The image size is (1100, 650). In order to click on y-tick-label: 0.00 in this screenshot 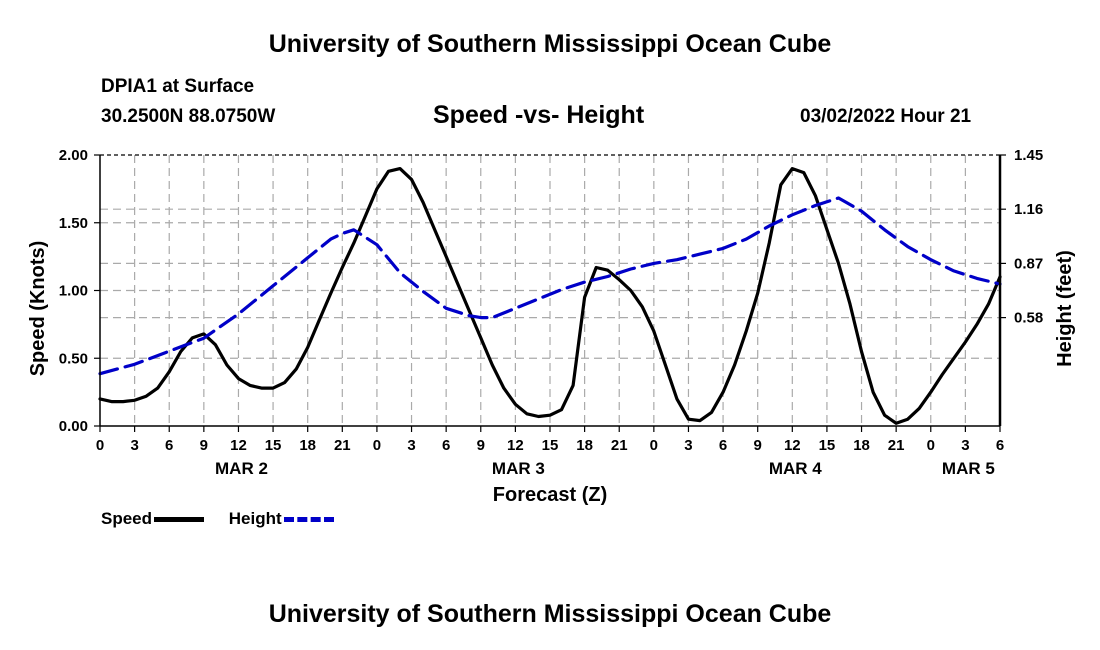, I will do `click(73, 426)`.